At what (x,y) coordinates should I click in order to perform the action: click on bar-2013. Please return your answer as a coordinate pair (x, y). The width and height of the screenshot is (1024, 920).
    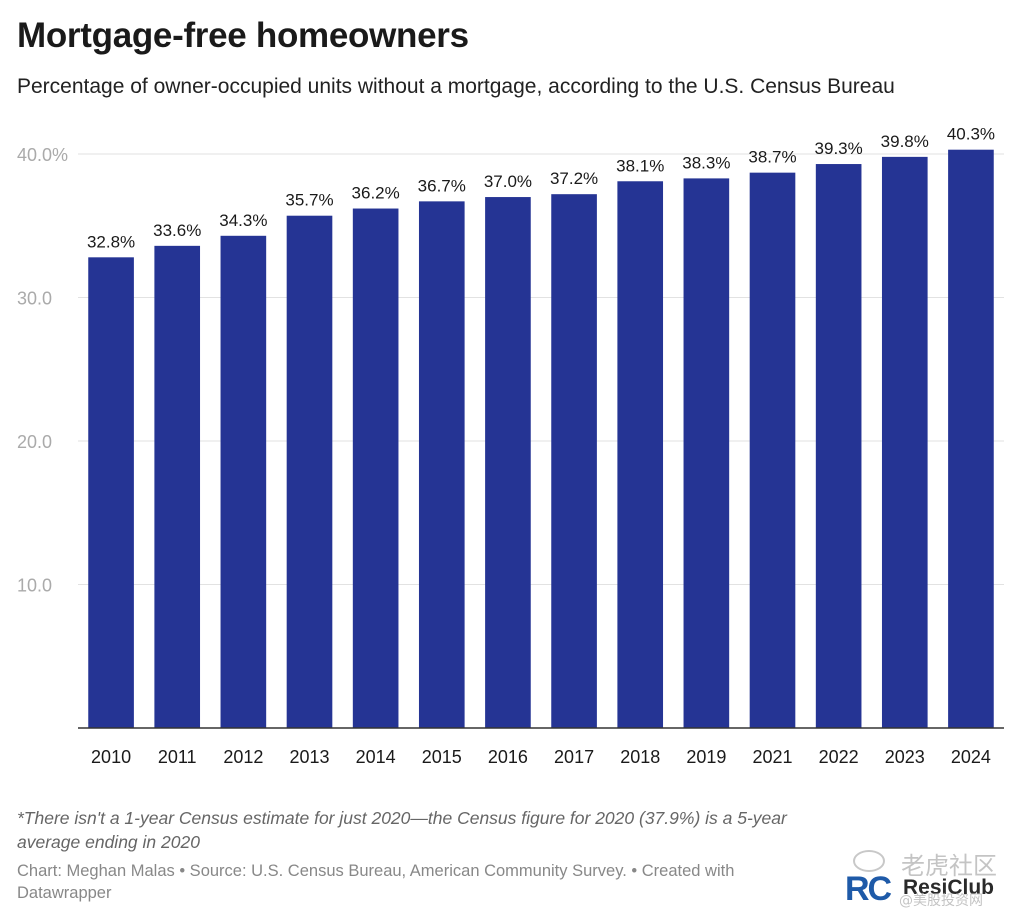
    Looking at the image, I should click on (309, 471).